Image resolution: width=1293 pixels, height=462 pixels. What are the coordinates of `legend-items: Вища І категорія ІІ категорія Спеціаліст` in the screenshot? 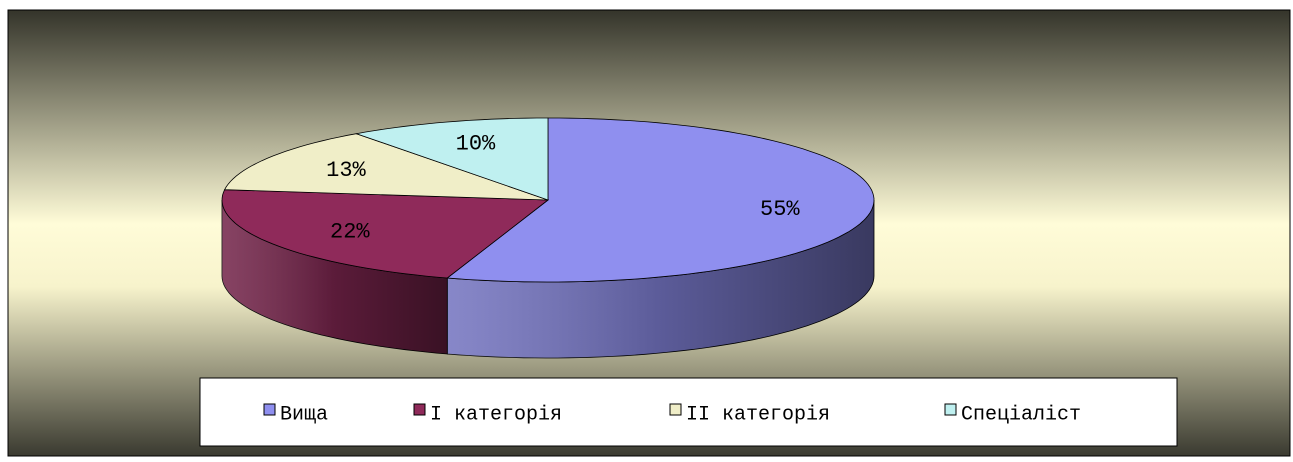 It's located at (672, 414).